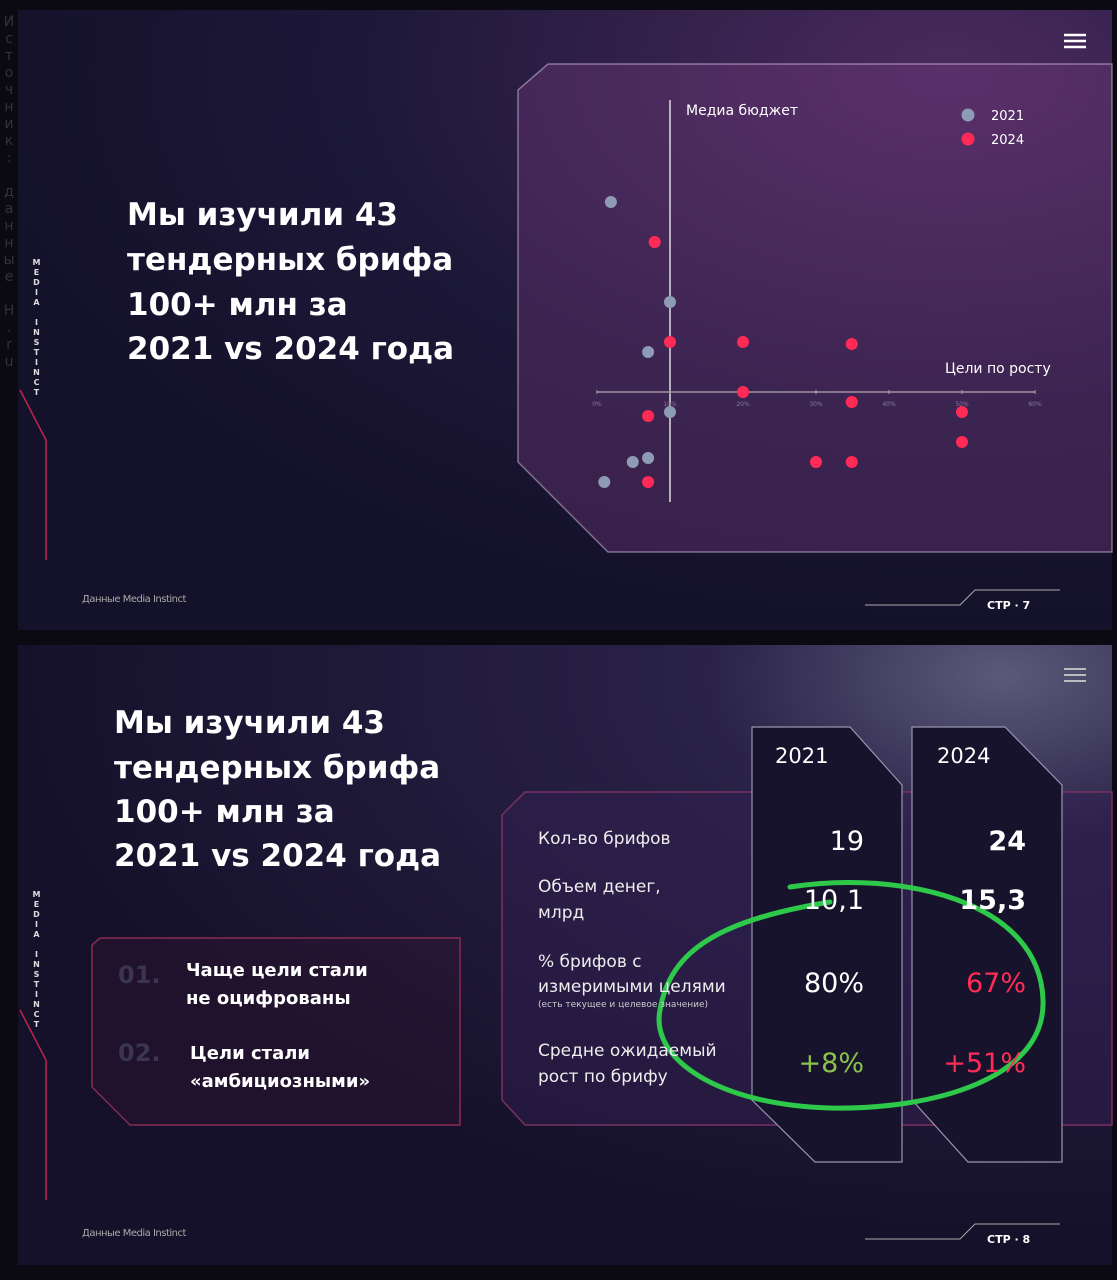 The image size is (1117, 1280). I want to click on column-header: 2024, so click(964, 756).